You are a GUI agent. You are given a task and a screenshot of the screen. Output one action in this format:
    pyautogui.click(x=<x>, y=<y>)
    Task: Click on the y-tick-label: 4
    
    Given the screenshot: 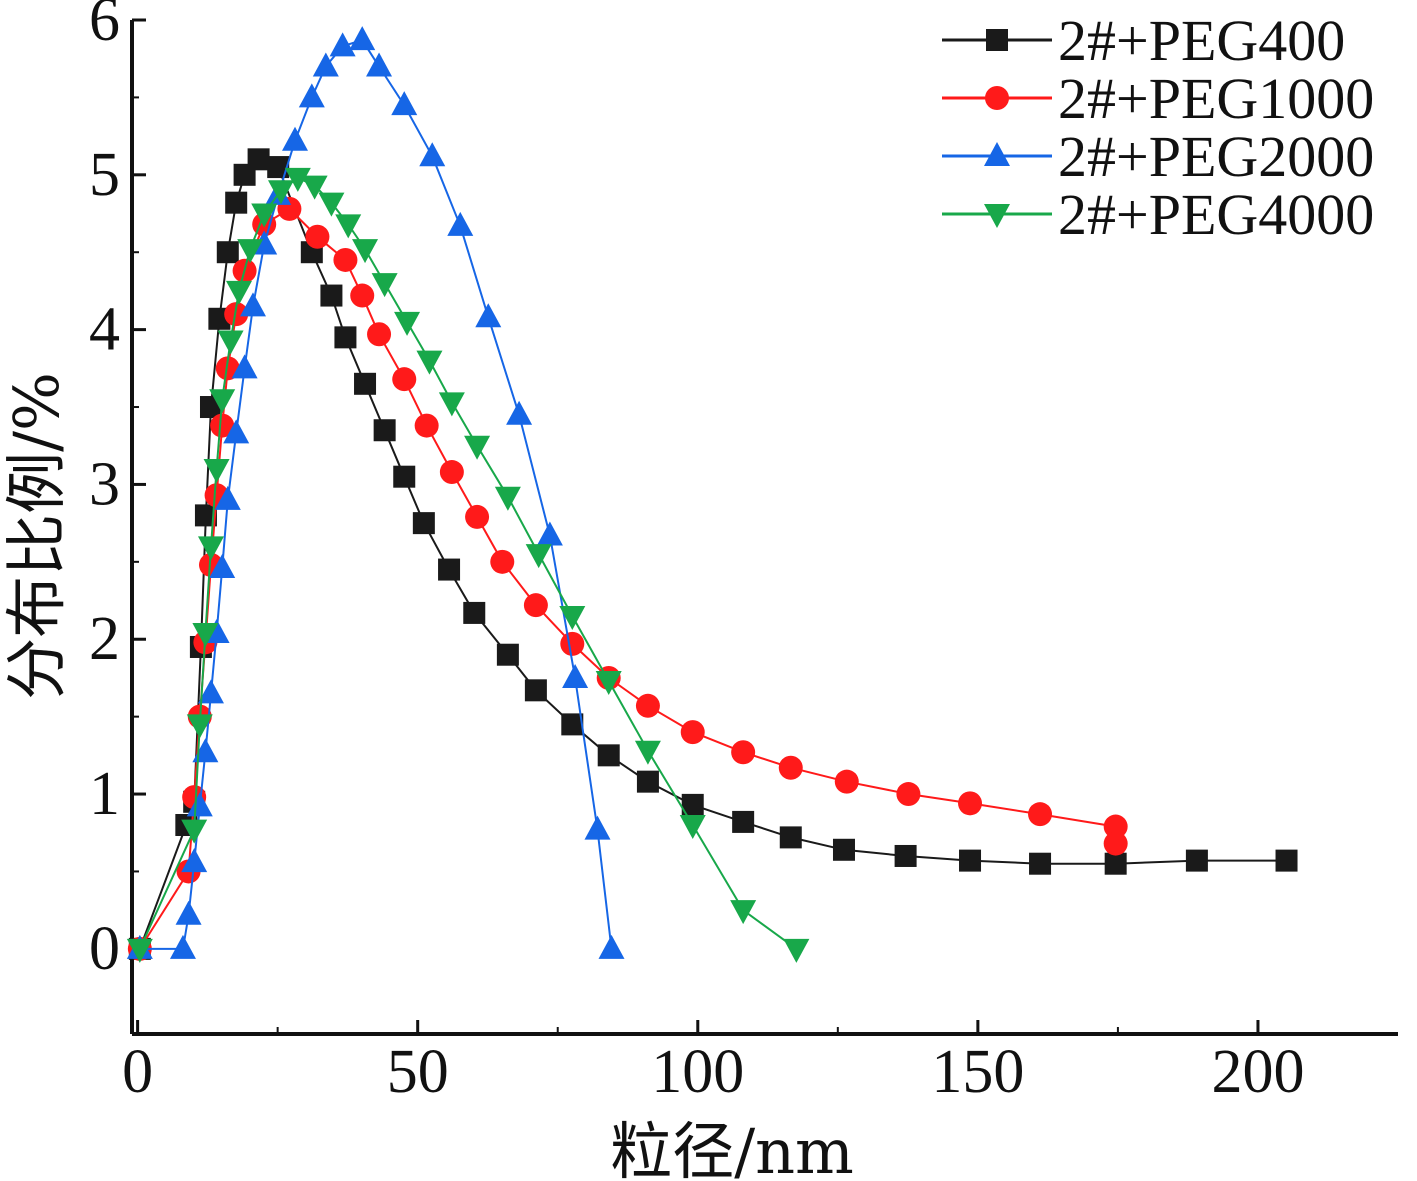 What is the action you would take?
    pyautogui.click(x=104, y=330)
    